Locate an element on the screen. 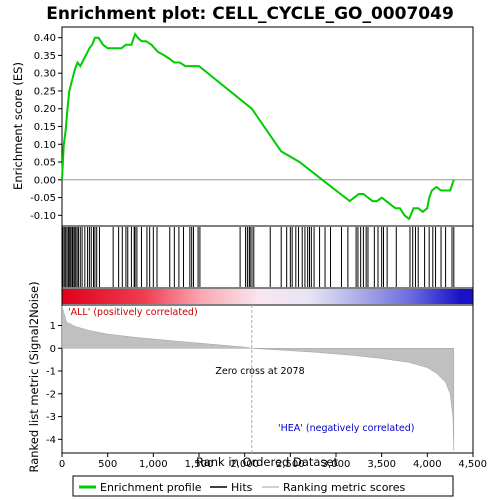 The image size is (500, 500). es-y-tick-label: 0.25 is located at coordinates (45, 91).